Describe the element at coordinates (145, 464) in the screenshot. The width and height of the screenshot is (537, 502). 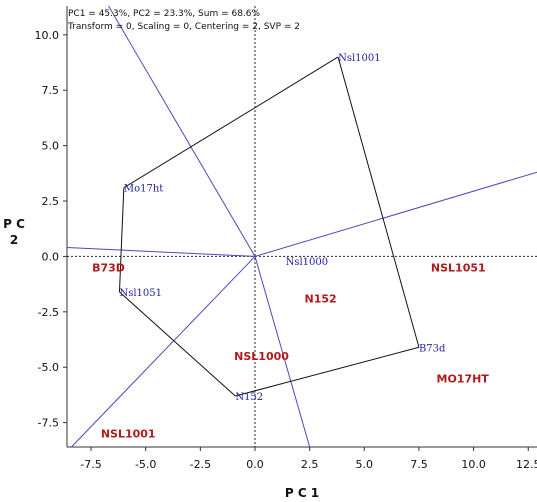
I see `x-tick-label: -5.0` at that location.